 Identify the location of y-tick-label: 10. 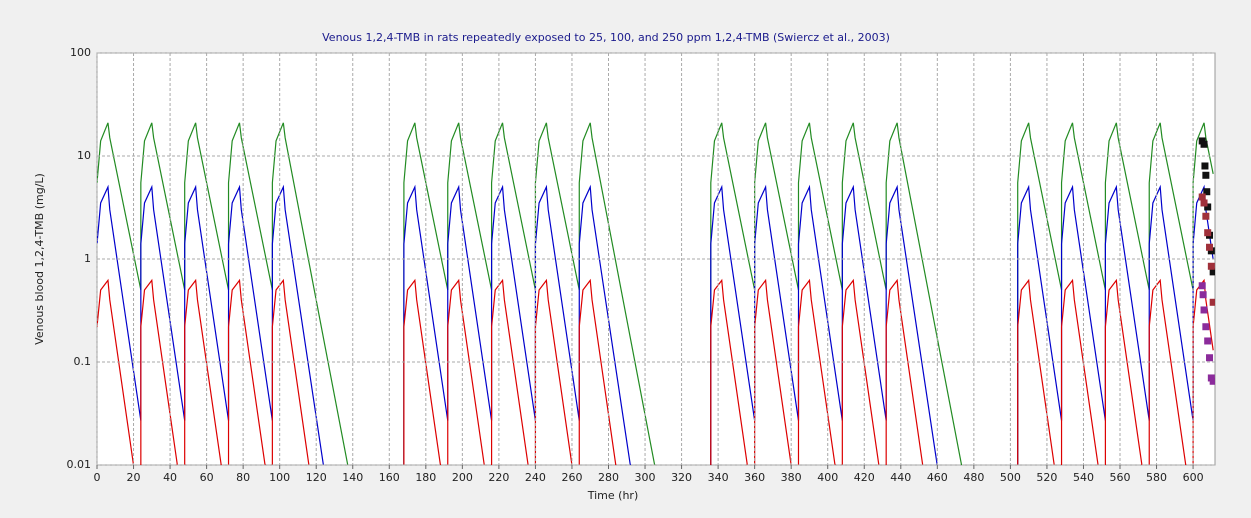
(84, 155).